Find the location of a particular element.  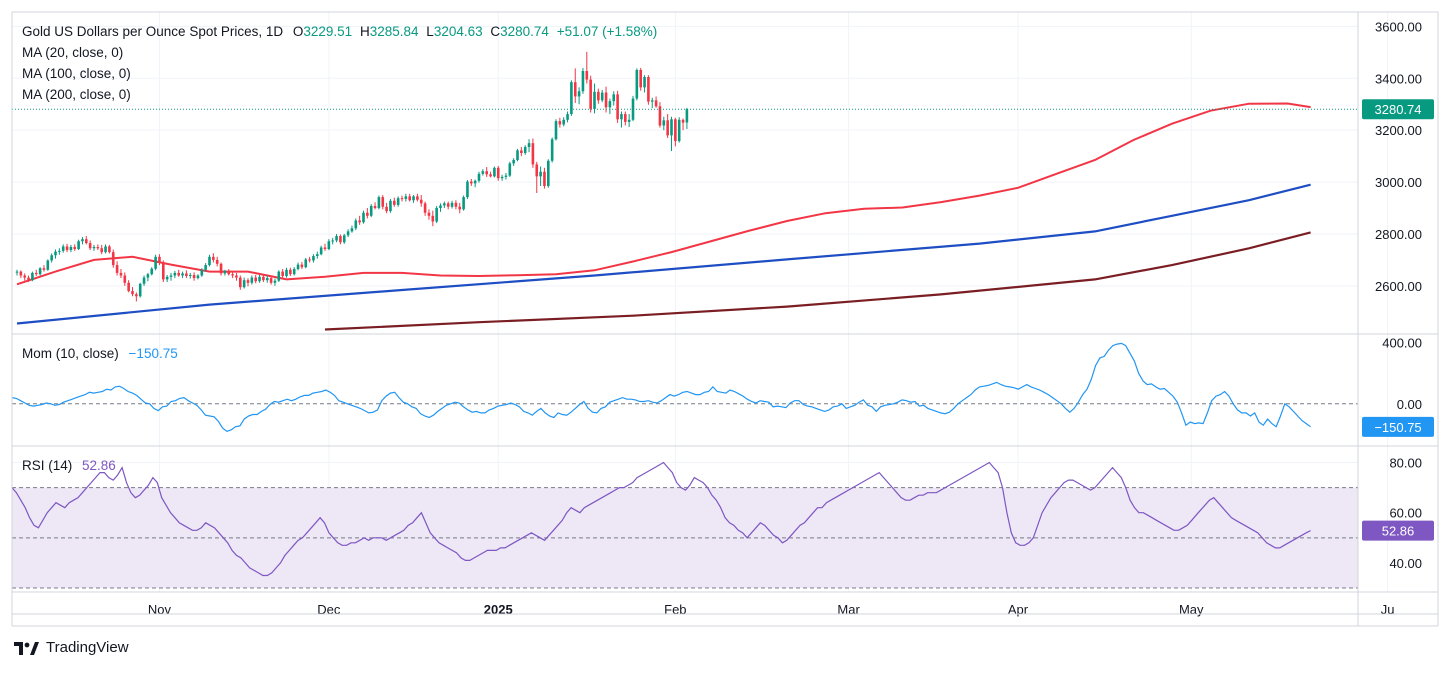

low-label: L is located at coordinates (430, 31).